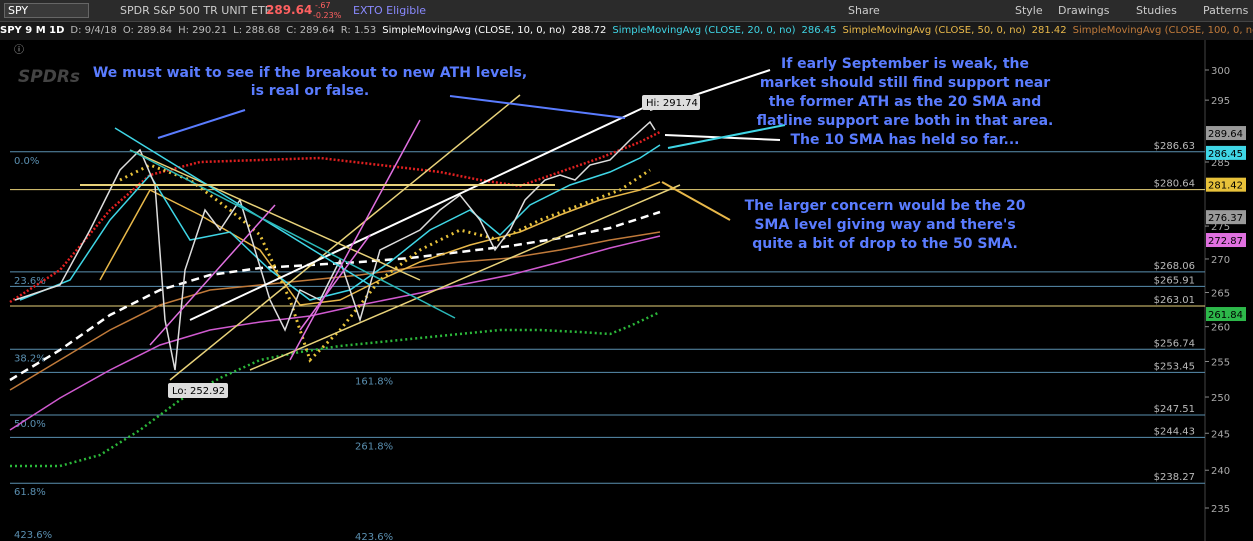 Image resolution: width=1253 pixels, height=541 pixels. What do you see at coordinates (1220, 362) in the screenshot?
I see `tick-label: 255` at bounding box center [1220, 362].